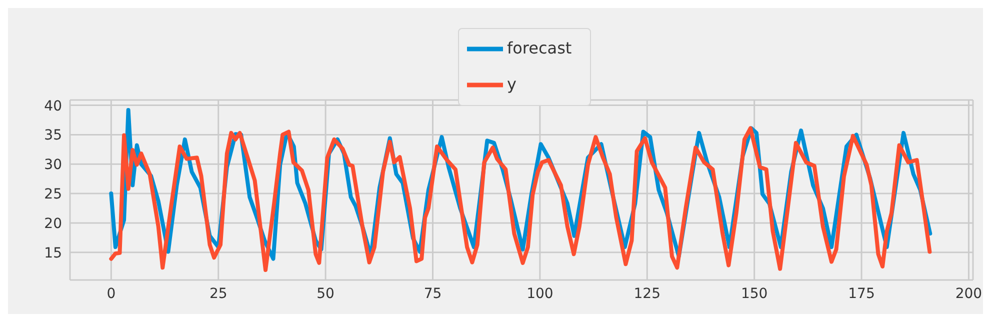 Image resolution: width=995 pixels, height=322 pixels. What do you see at coordinates (53, 194) in the screenshot?
I see `y-tick-label: 25` at bounding box center [53, 194].